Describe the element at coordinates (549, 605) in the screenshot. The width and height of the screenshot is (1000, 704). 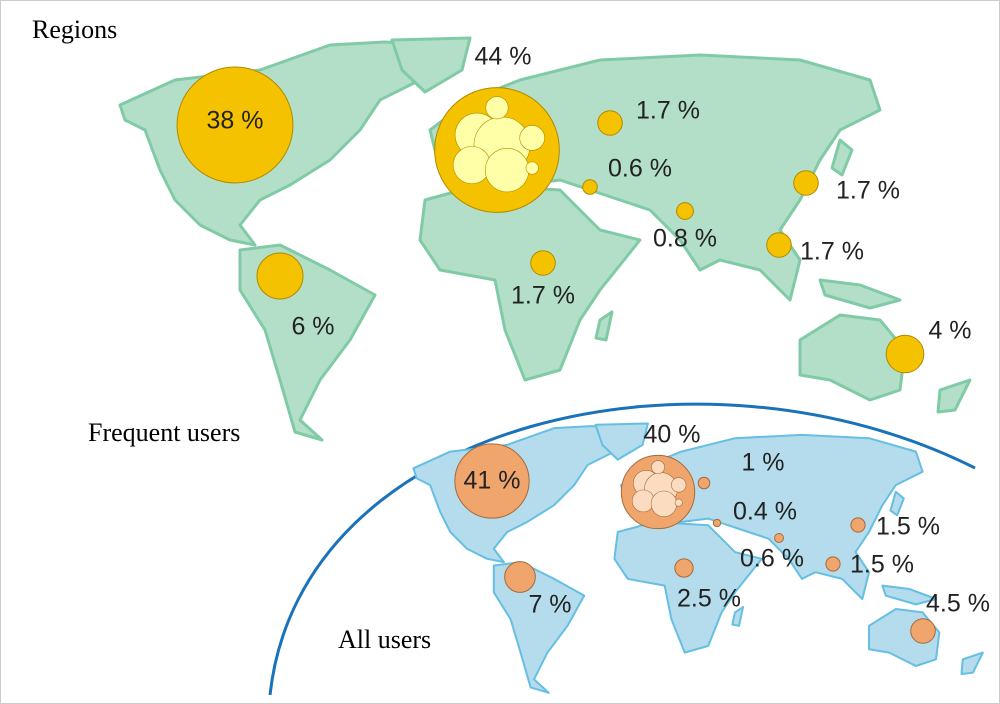
I see `bubble-label: 7 %` at that location.